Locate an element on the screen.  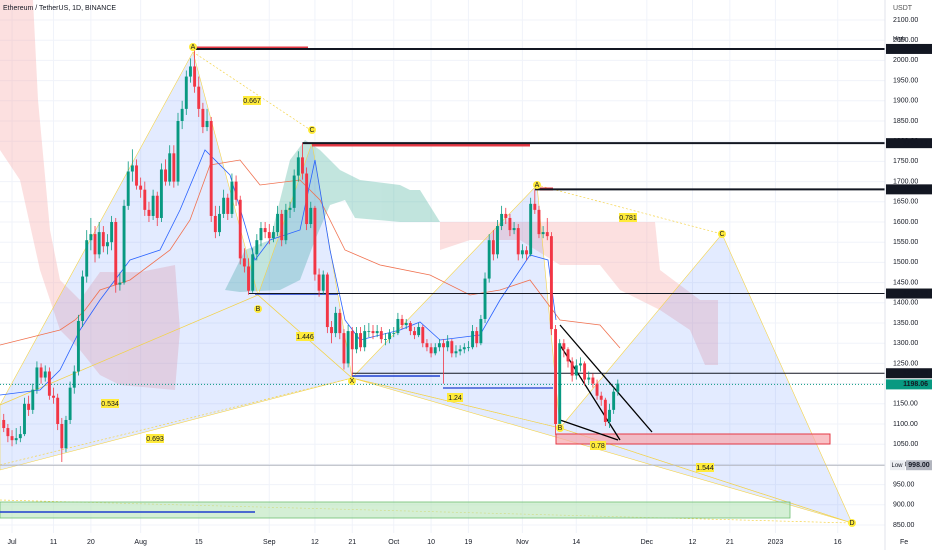
point-text: C is located at coordinates (311, 130).